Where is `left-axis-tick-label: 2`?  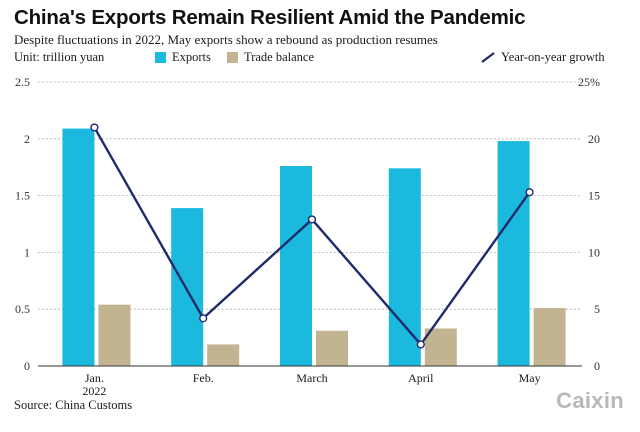
left-axis-tick-label: 2 is located at coordinates (27, 139).